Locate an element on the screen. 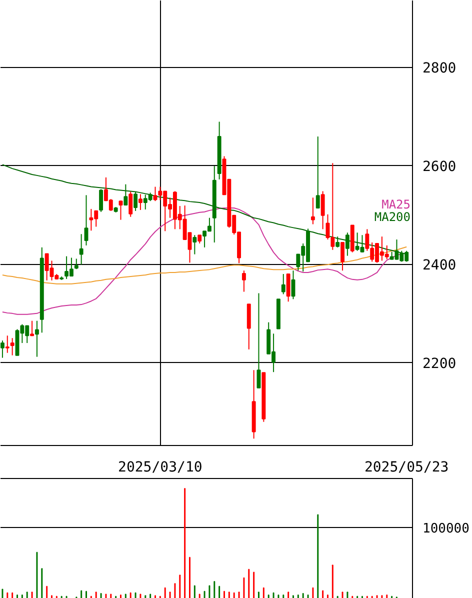 This screenshot has height=598, width=472. x-tick-label: 2025/05/23 is located at coordinates (406, 468).